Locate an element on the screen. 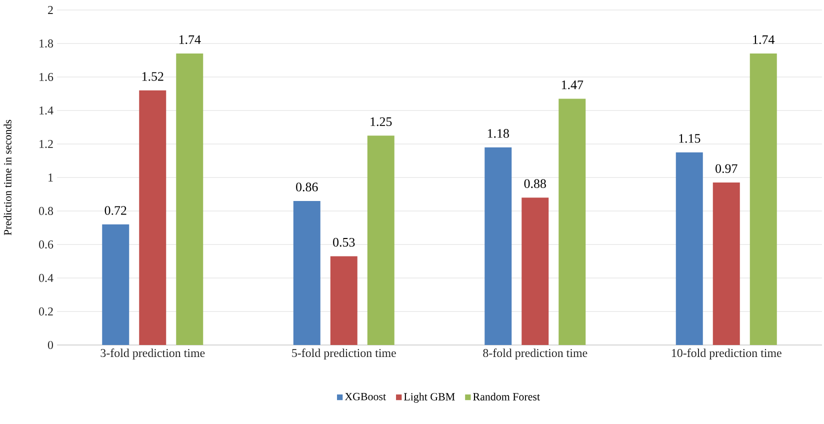 The image size is (824, 424). y-tick-label: 1.8 is located at coordinates (47, 43).